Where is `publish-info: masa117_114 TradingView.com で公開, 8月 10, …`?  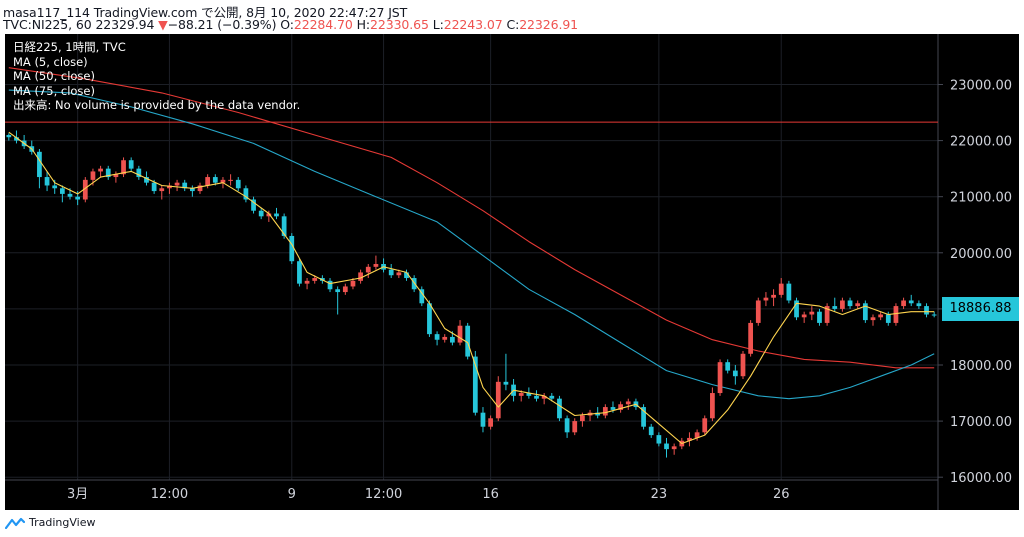 publish-info: masa117_114 TradingView.com で公開, 8月 10, … is located at coordinates (205, 12).